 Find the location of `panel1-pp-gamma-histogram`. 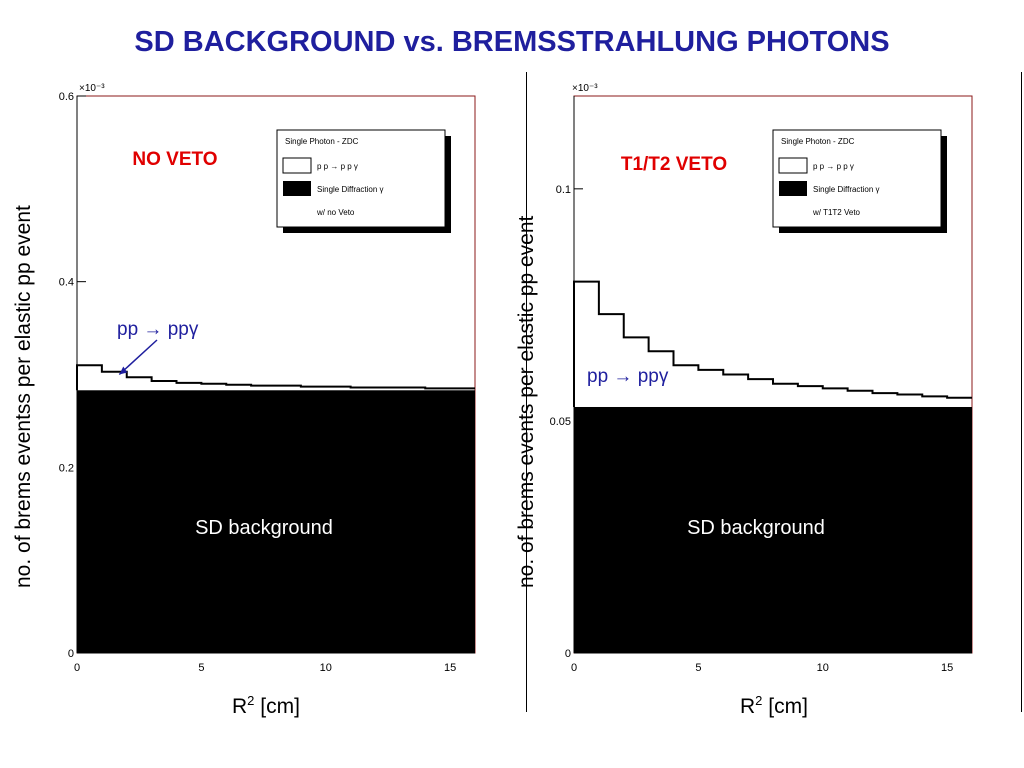

panel1-pp-gamma-histogram is located at coordinates (275, 377).